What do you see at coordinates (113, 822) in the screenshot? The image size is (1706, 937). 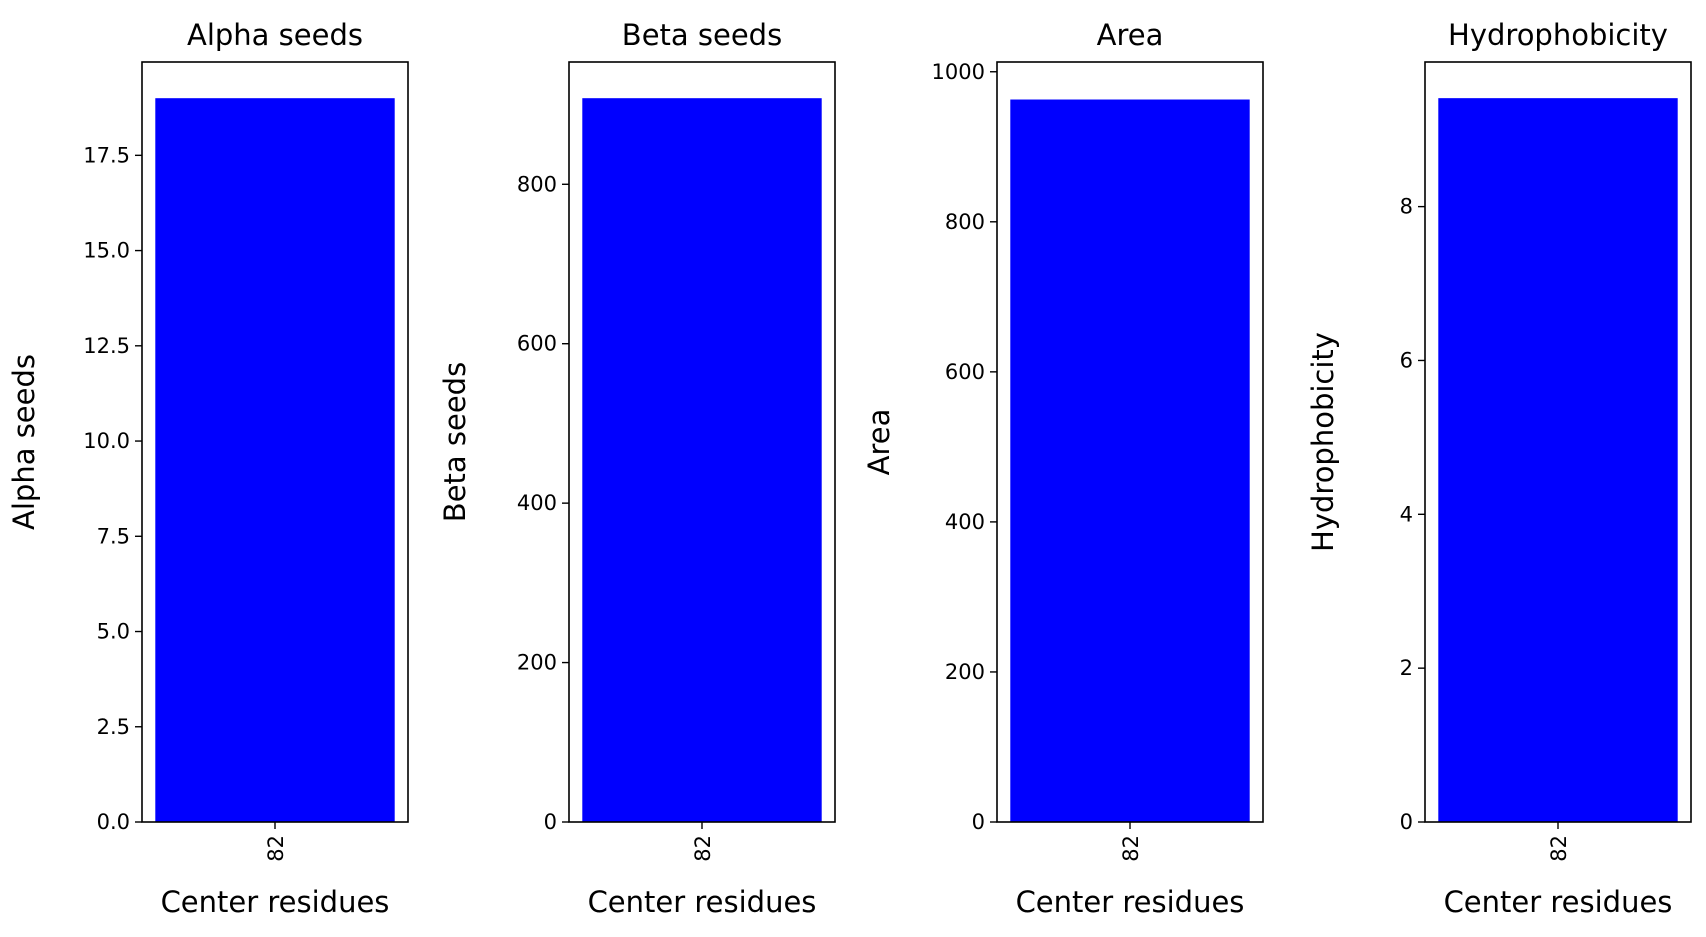 I see `y-tick-label: 0.0` at bounding box center [113, 822].